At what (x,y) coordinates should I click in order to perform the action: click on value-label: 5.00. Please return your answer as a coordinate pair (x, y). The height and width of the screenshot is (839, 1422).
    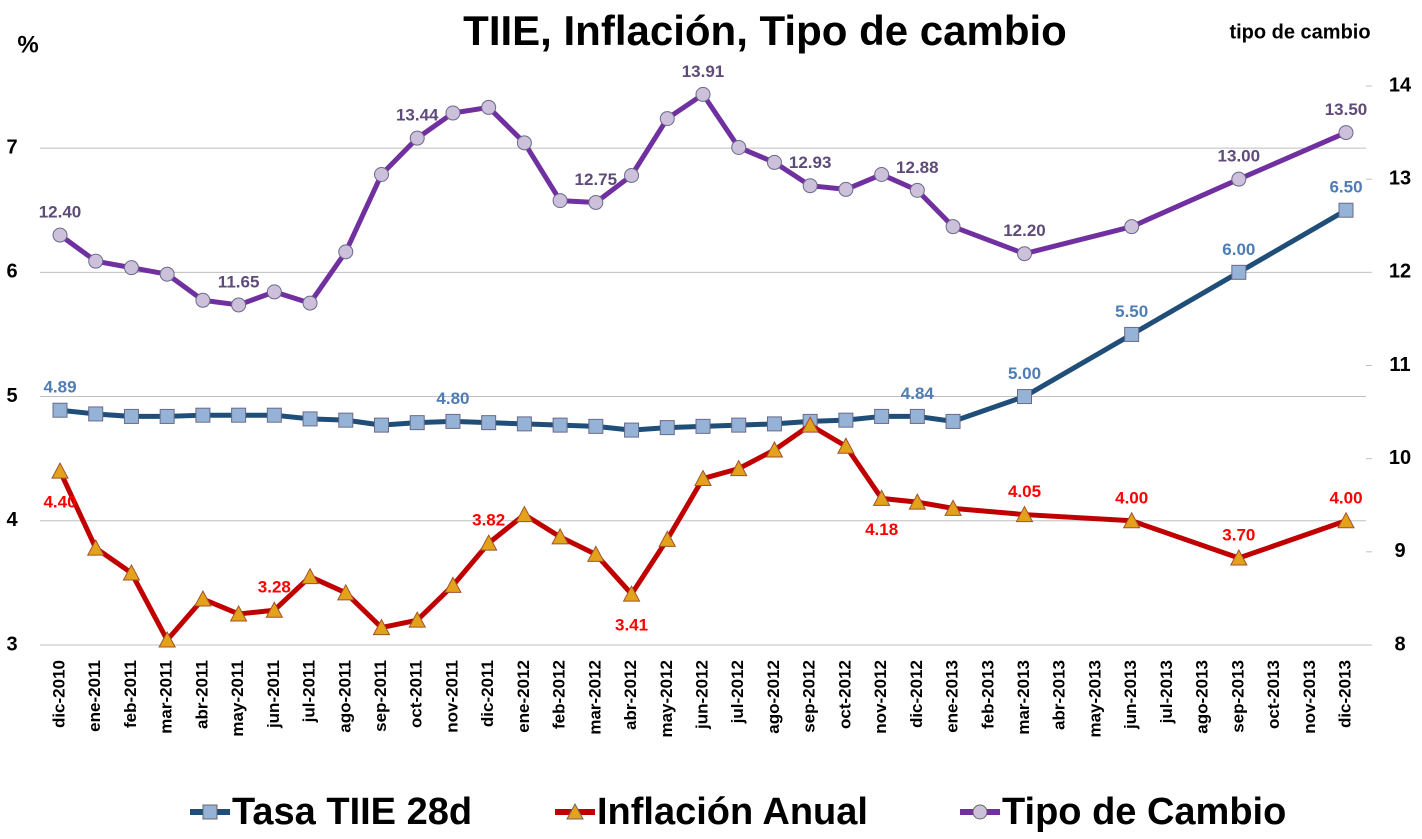
    Looking at the image, I should click on (1024, 373).